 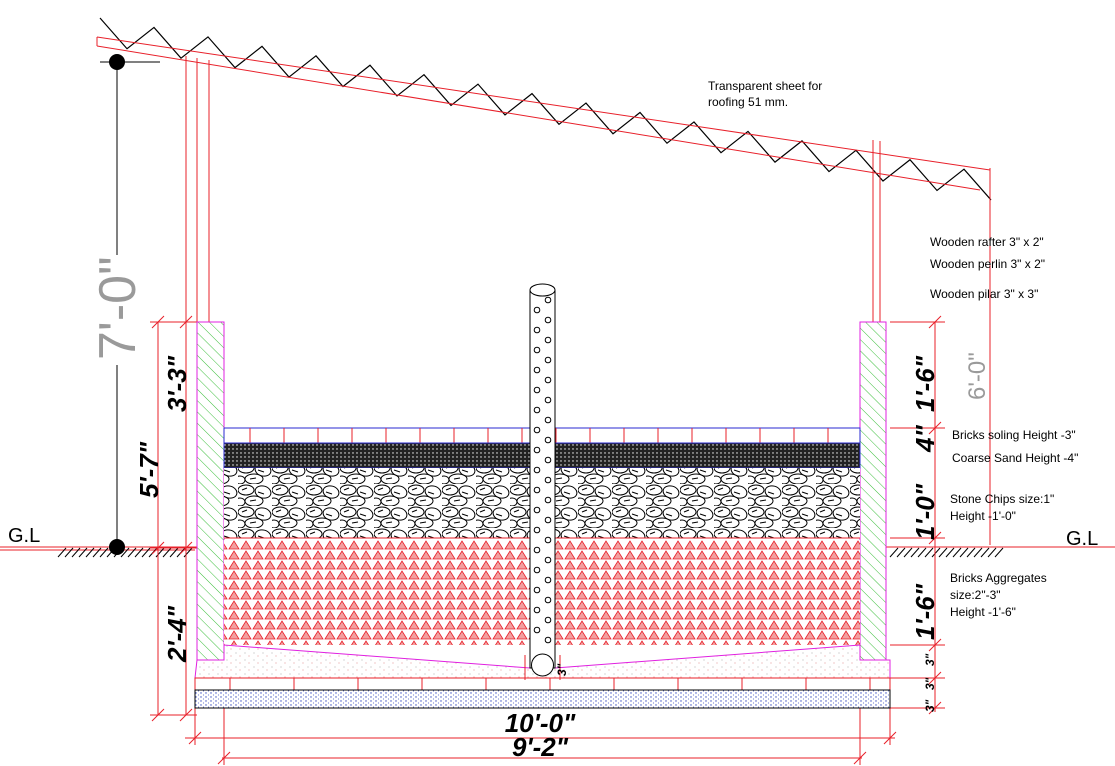 What do you see at coordinates (925, 383) in the screenshot?
I see `dim-label: 1'-6"` at bounding box center [925, 383].